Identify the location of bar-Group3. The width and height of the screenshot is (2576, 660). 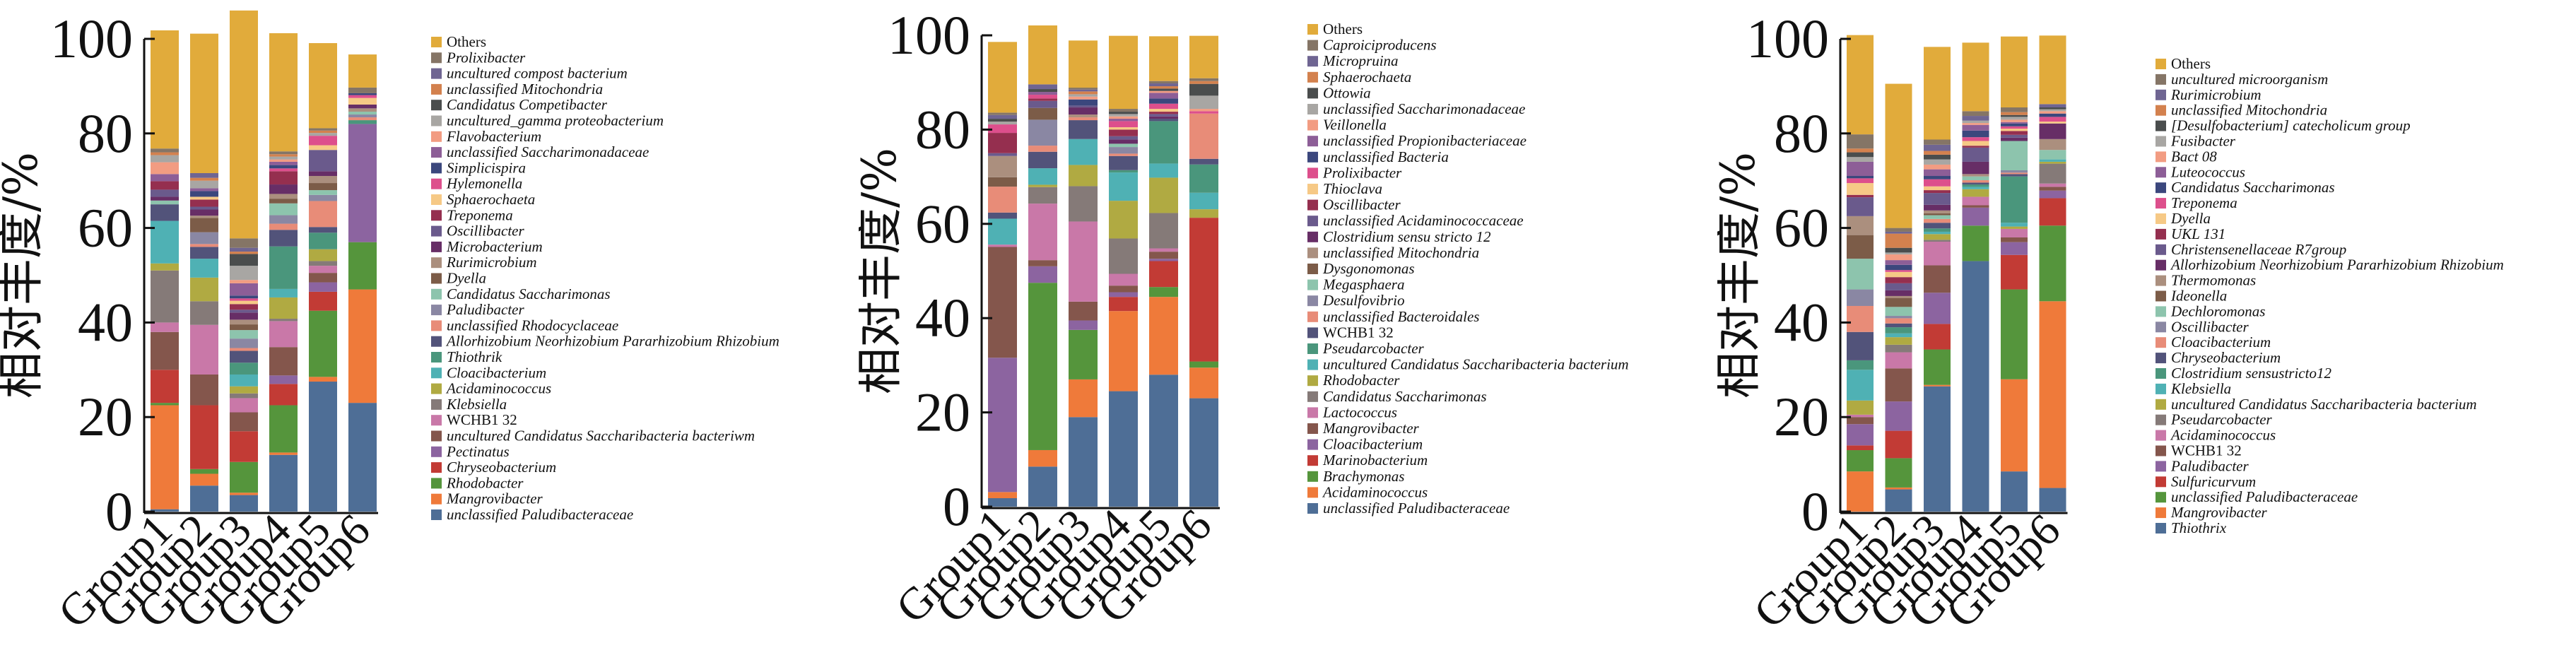
(1083, 273).